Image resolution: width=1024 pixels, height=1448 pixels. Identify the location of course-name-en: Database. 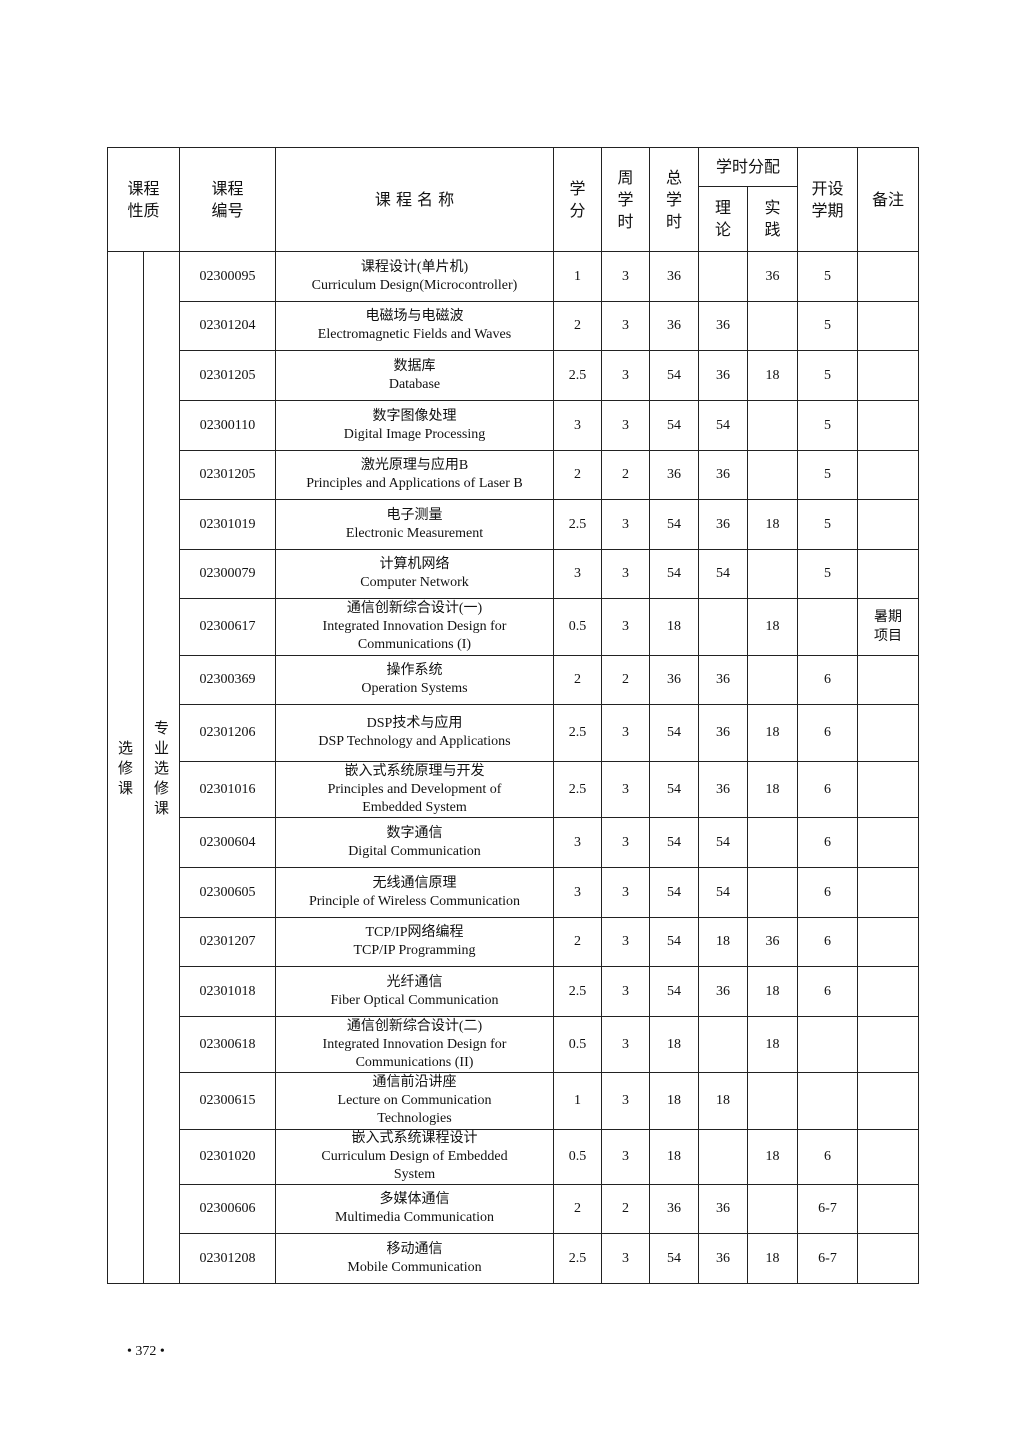
(414, 384).